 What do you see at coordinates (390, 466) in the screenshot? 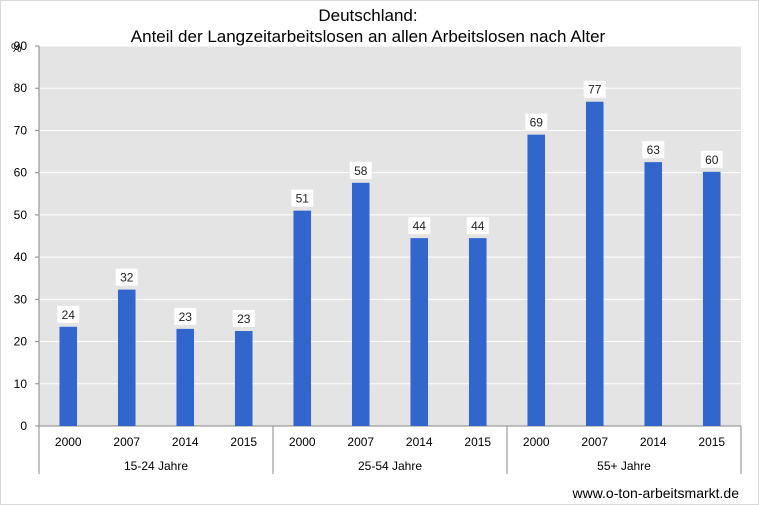
I see `group-label: 25-54 Jahre` at bounding box center [390, 466].